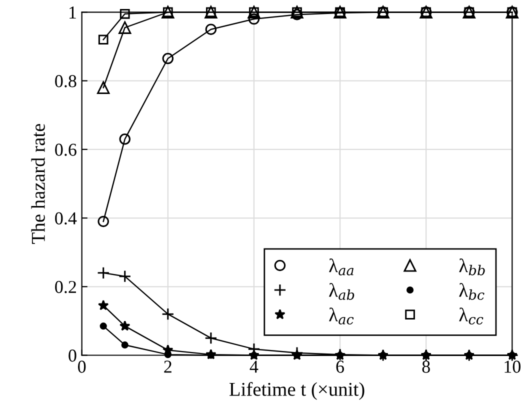  Describe the element at coordinates (66, 218) in the screenshot. I see `y-tick-label: 0.4` at that location.